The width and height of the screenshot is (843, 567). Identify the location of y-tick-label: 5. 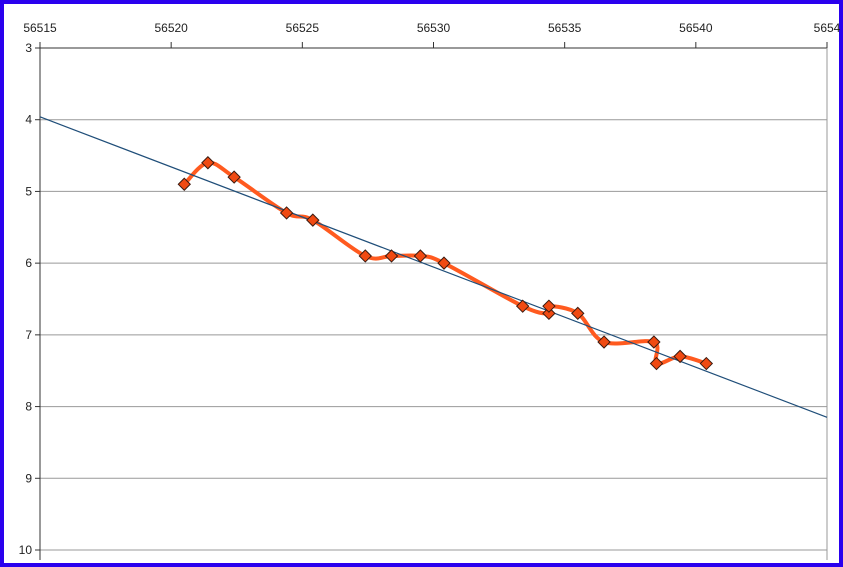
(28, 191).